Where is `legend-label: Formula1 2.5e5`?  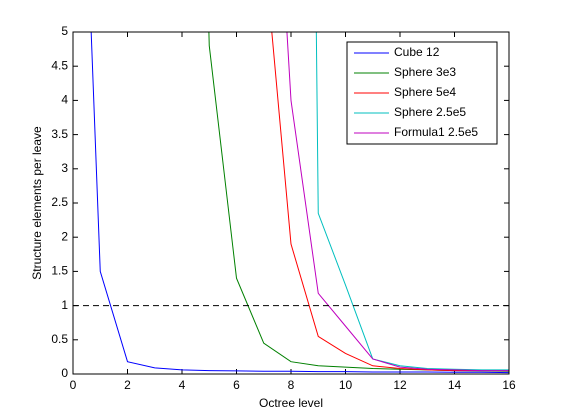
legend-label: Formula1 2.5e5 is located at coordinates (436, 132).